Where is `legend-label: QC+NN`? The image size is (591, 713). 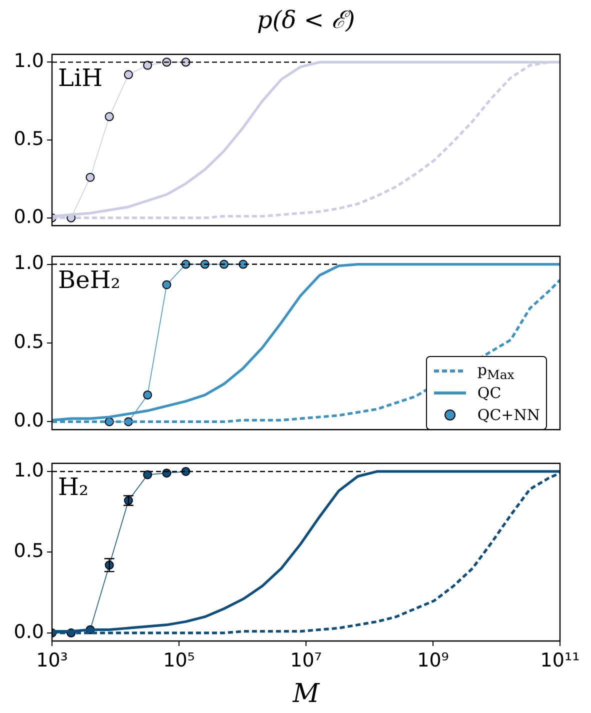
legend-label: QC+NN is located at coordinates (508, 415).